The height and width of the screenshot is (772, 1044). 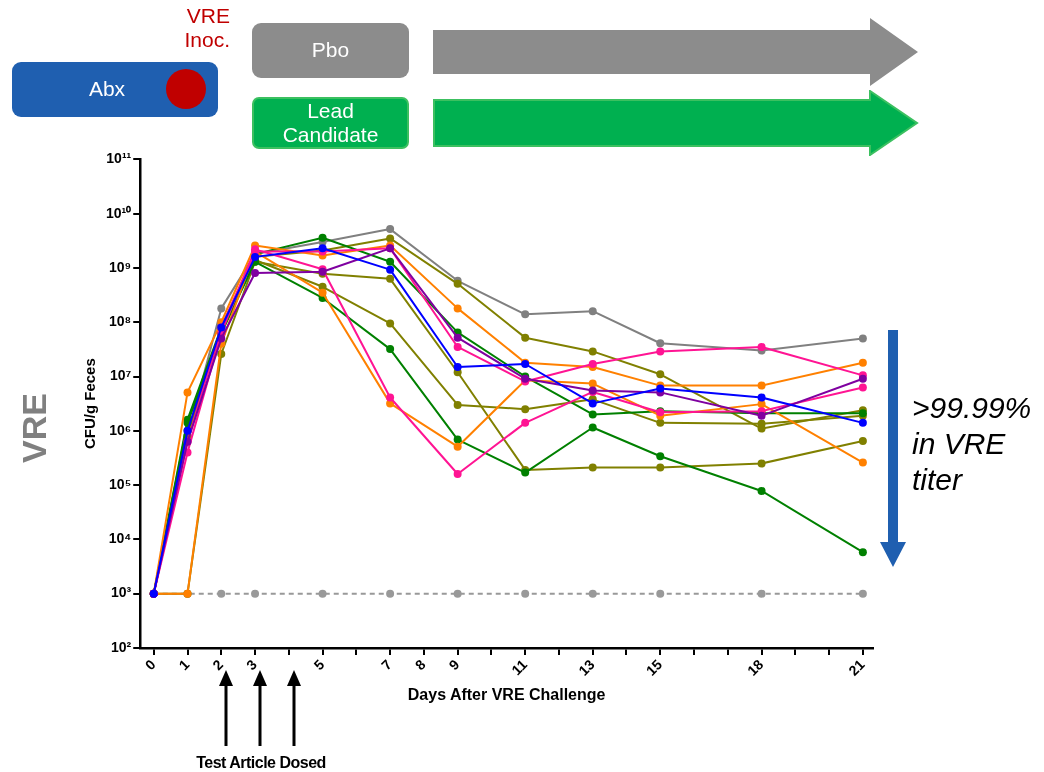 I want to click on x-tick-label: 9, so click(x=454, y=665).